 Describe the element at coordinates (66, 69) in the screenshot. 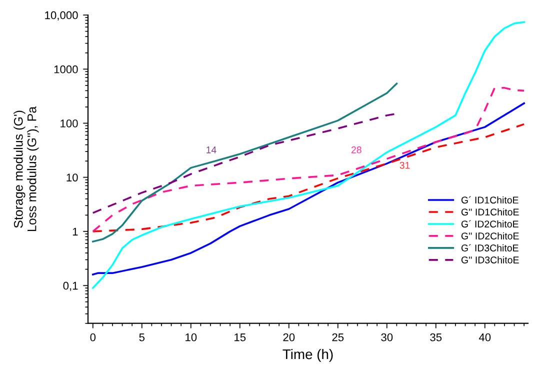

I see `y-tick-label: 1000` at that location.